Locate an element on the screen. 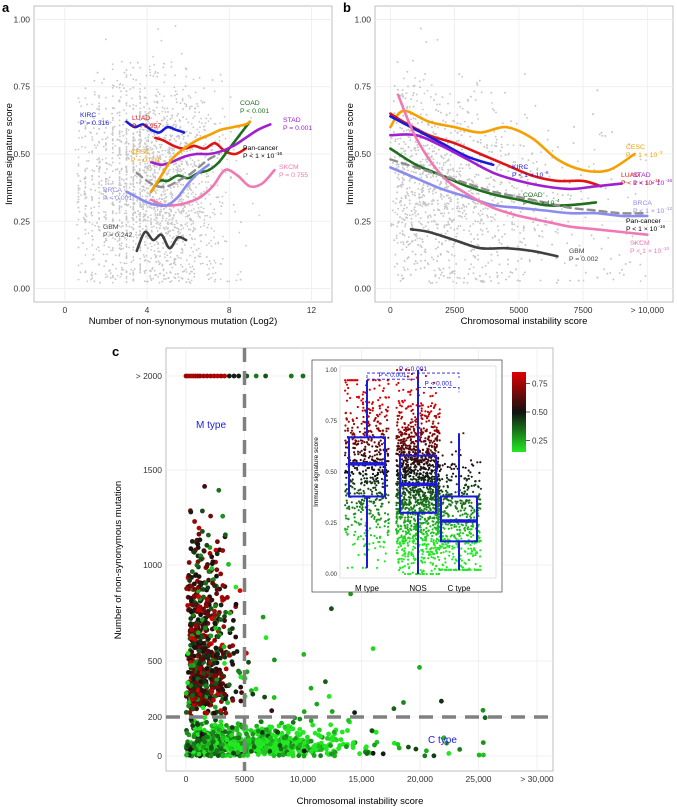 The image size is (677, 807). series-label-skcm: SKCM is located at coordinates (289, 167).